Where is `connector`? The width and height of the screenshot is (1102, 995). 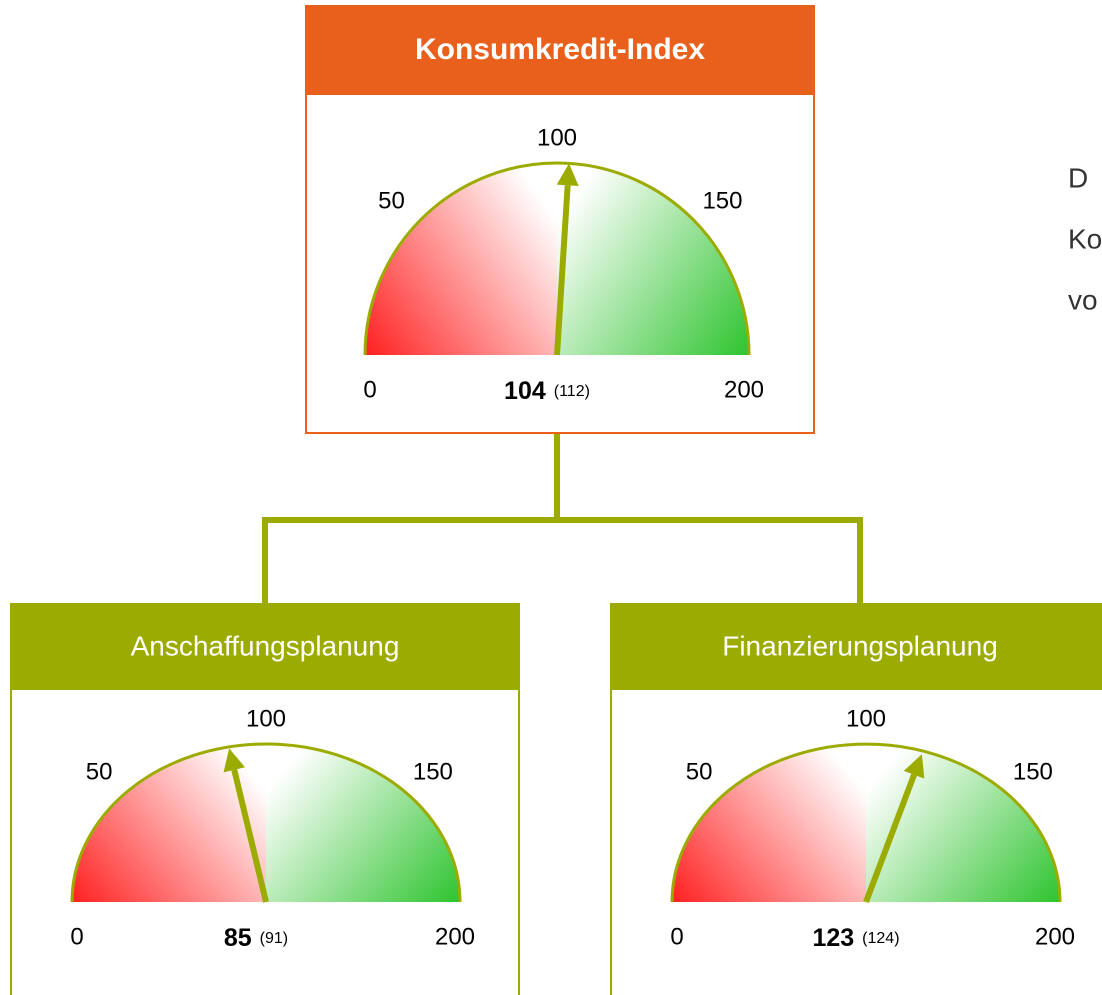 connector is located at coordinates (562, 518).